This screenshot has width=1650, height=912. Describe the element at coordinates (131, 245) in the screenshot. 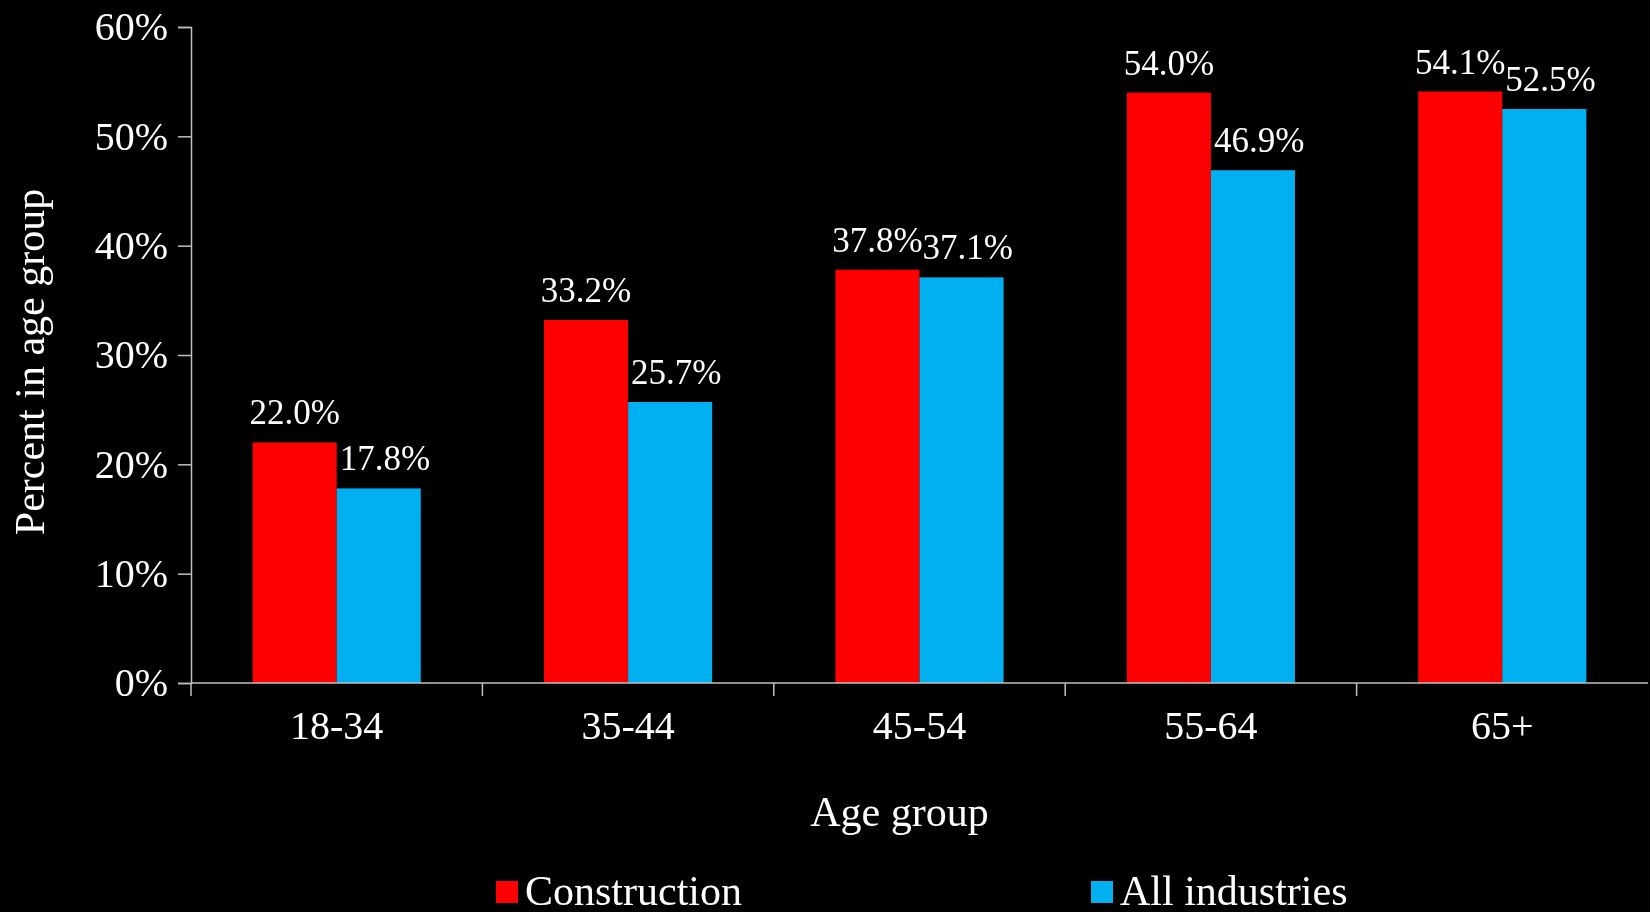

I see `y-tick-label: 40%` at that location.